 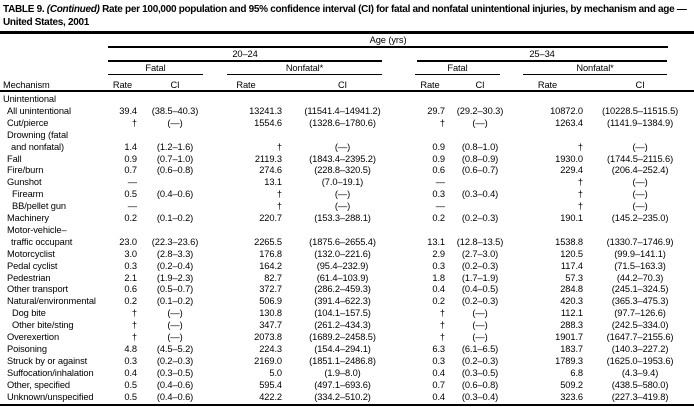 I want to click on rate-cell: 0.7, so click(x=130, y=170).